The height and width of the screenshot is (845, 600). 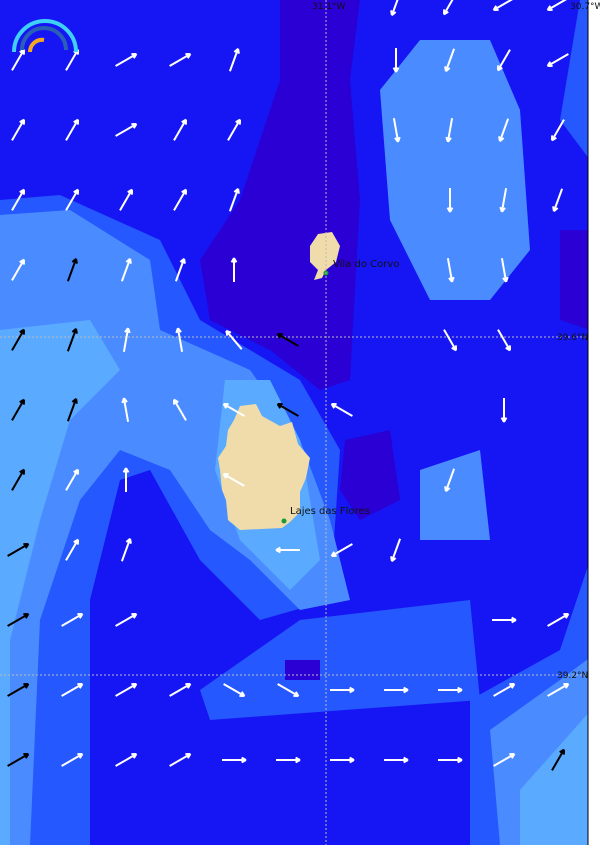 I want to click on longitude-label-left: 31.1°W, so click(x=329, y=7).